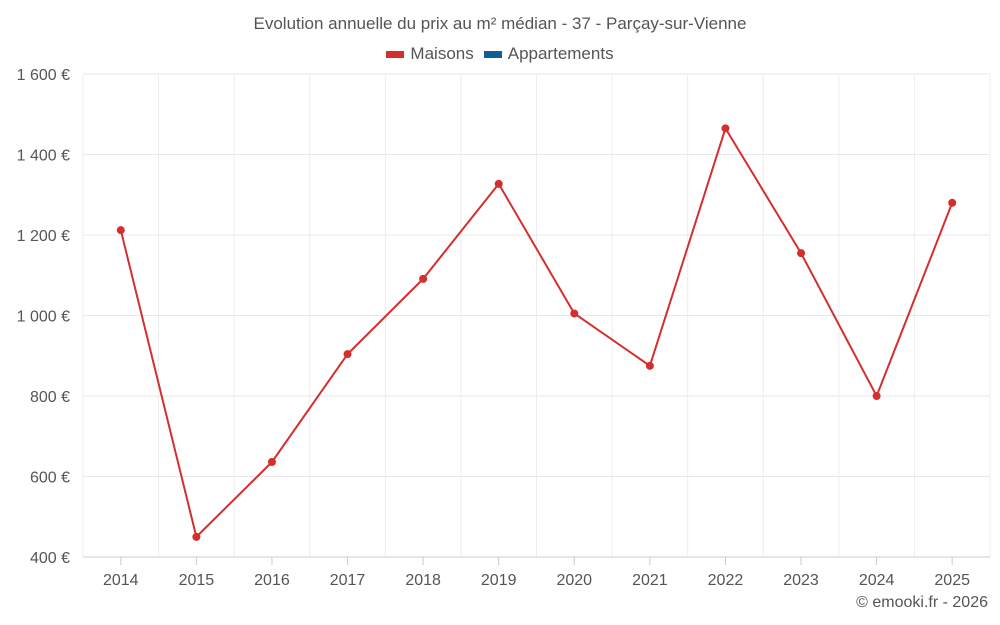 The image size is (1000, 625). What do you see at coordinates (442, 53) in the screenshot?
I see `legend-label-maisons: Maisons` at bounding box center [442, 53].